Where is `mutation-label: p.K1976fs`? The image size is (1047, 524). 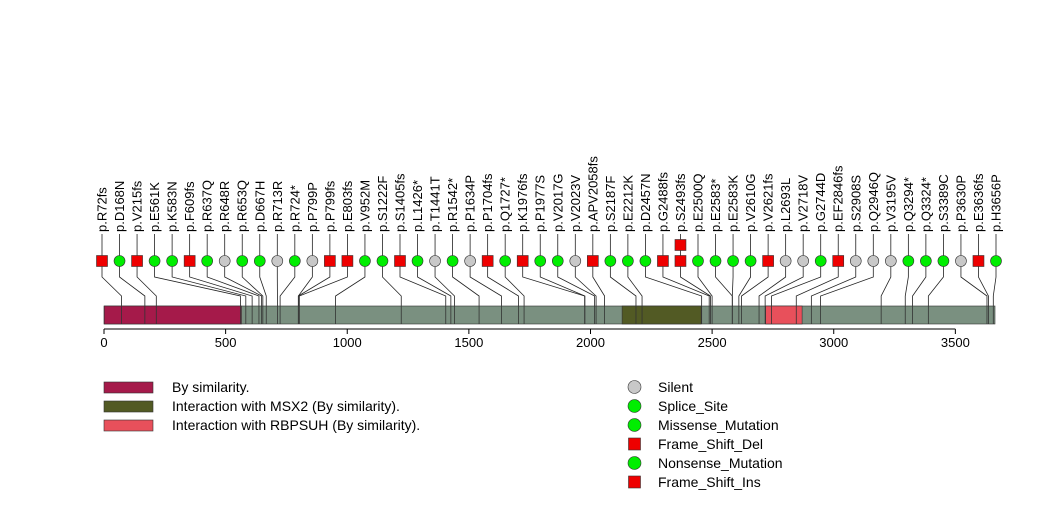 mutation-label: p.K1976fs is located at coordinates (522, 202).